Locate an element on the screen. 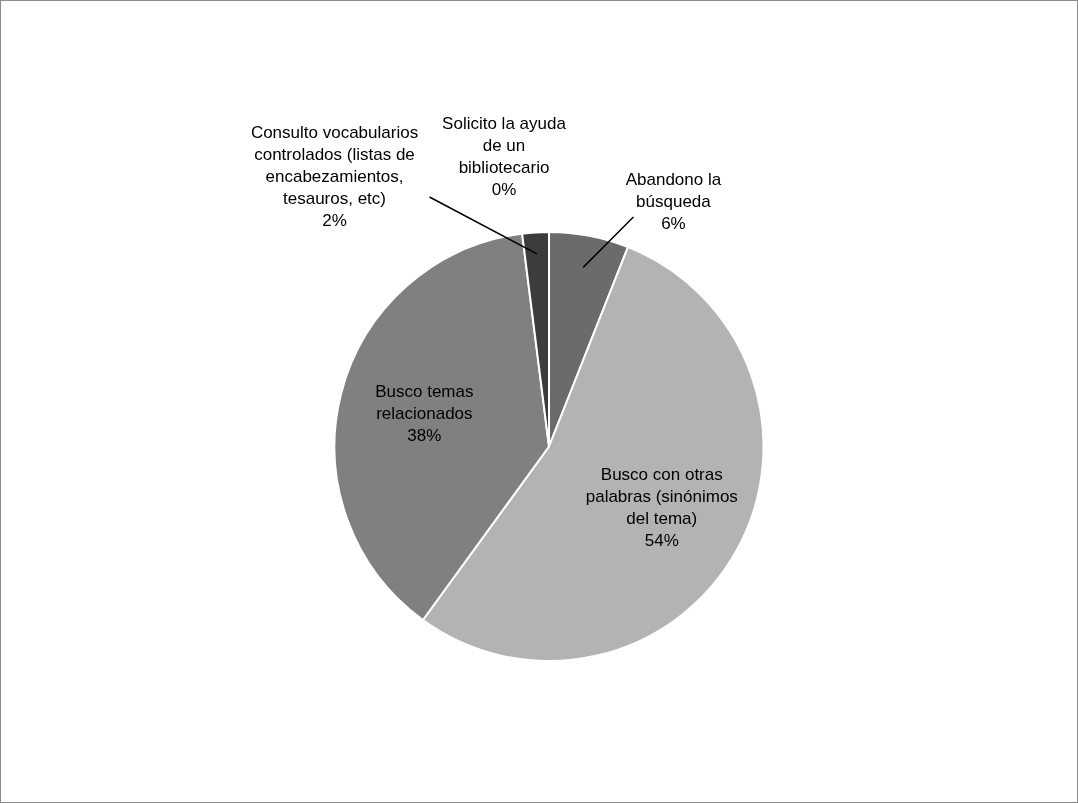 The width and height of the screenshot is (1078, 803). slice-label: Busco con otras palabras (sinónimos del tema) is located at coordinates (661, 497).